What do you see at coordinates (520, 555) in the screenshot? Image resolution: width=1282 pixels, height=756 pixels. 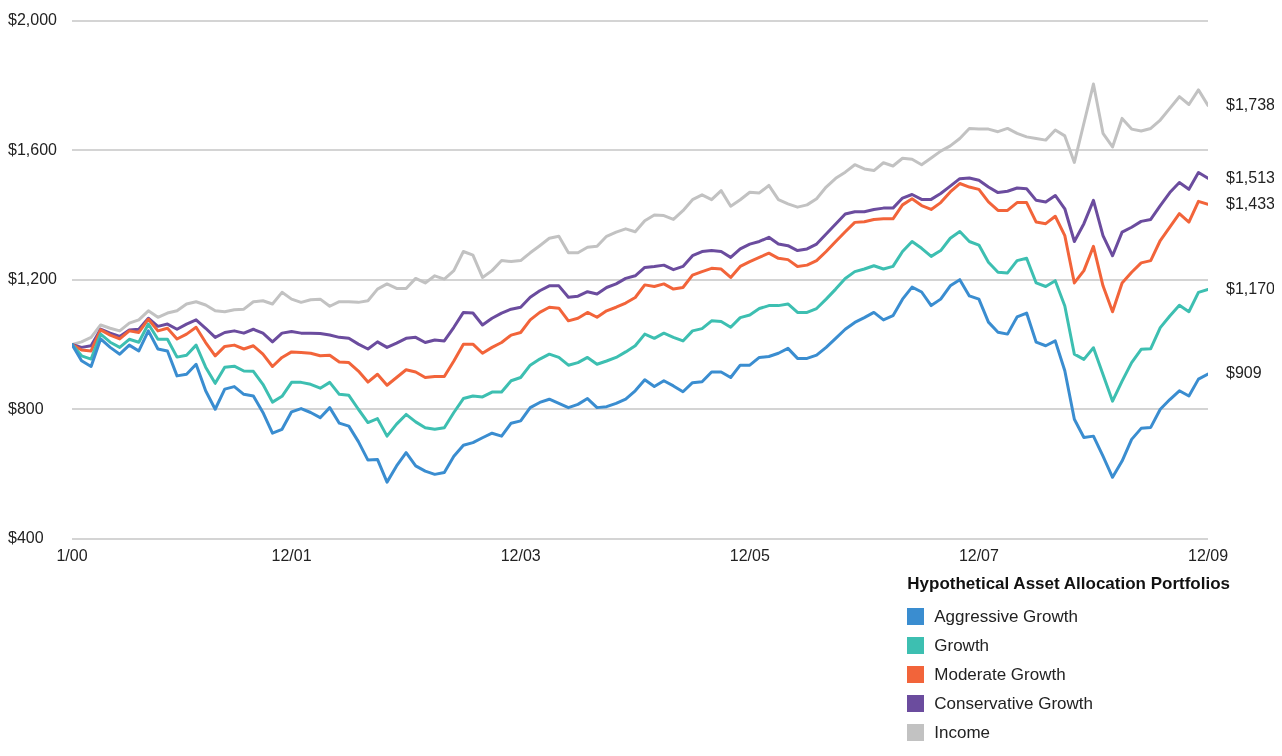 I see `x-tick-label: 12/03` at bounding box center [520, 555].